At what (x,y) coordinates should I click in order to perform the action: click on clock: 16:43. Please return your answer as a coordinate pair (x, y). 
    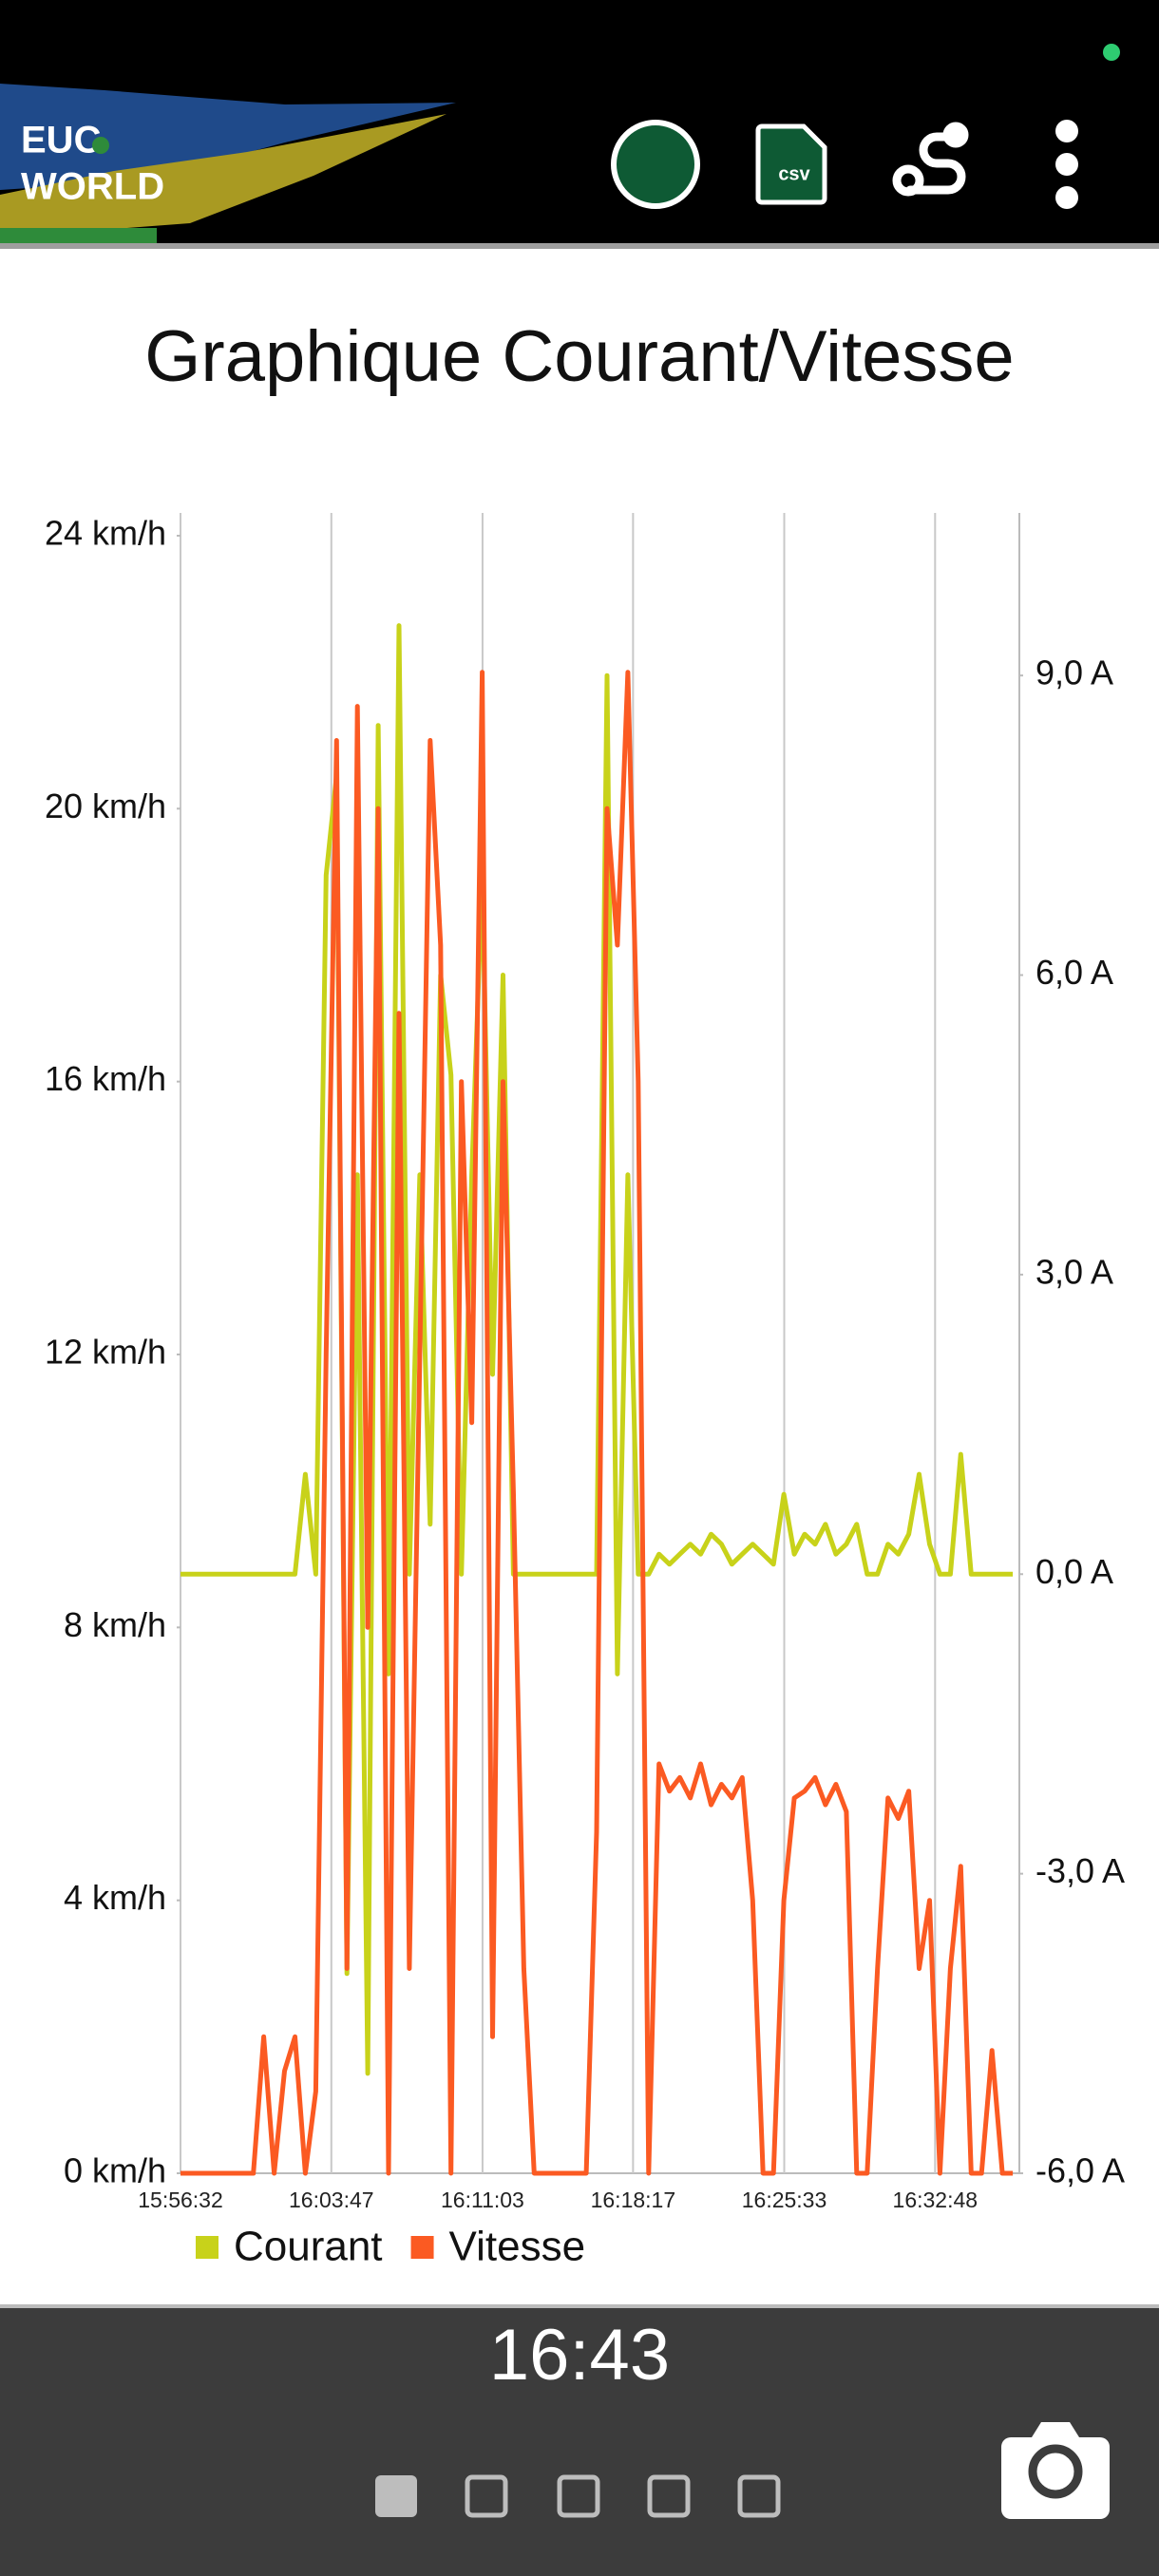
    Looking at the image, I should click on (579, 2355).